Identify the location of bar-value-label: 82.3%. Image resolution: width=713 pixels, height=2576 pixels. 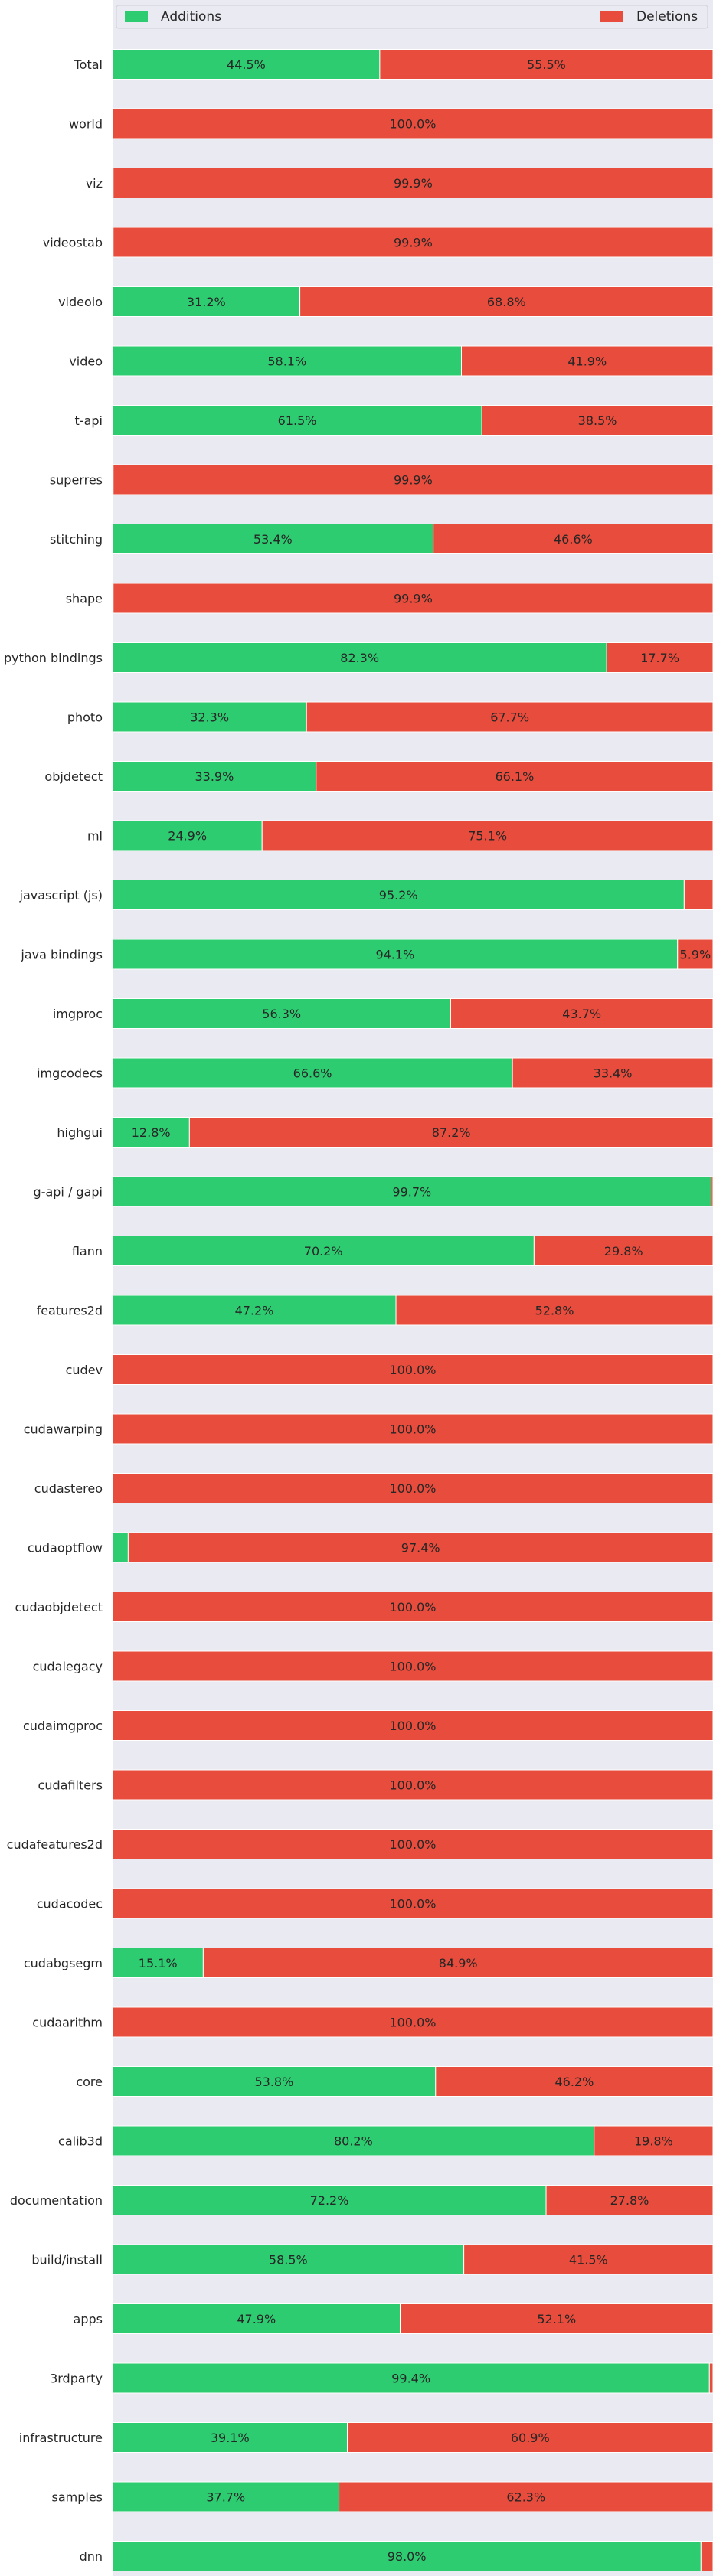
(359, 658).